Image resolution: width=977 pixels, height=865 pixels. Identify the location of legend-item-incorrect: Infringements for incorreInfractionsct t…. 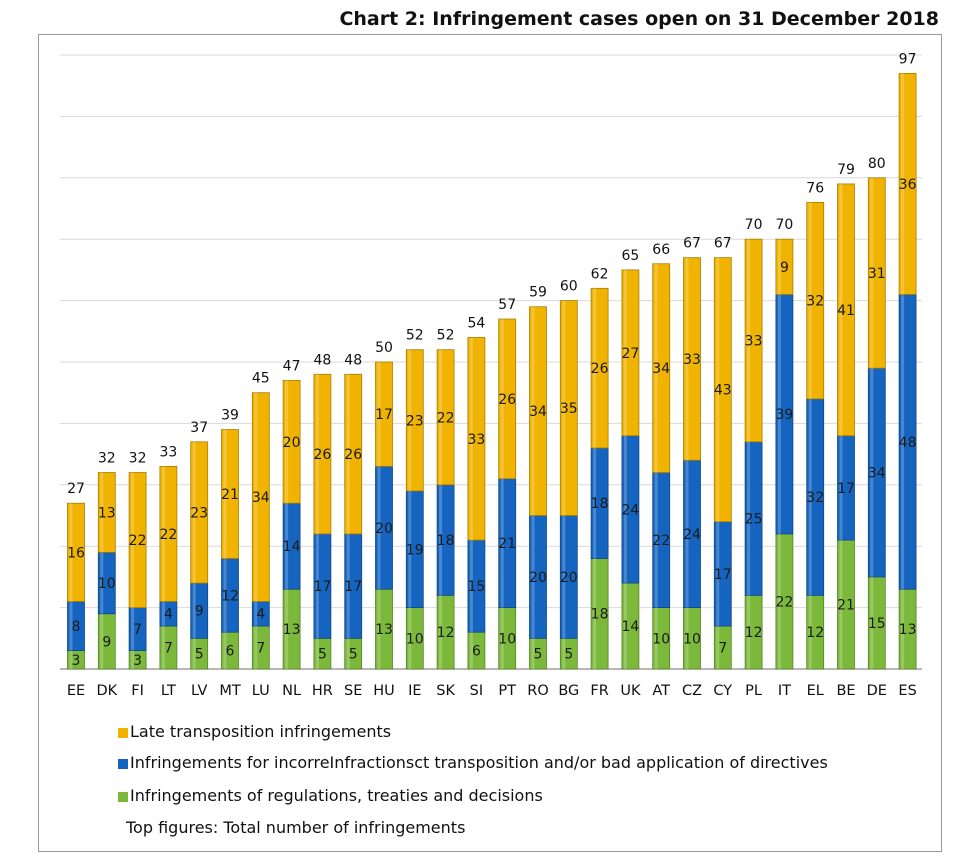
(473, 762).